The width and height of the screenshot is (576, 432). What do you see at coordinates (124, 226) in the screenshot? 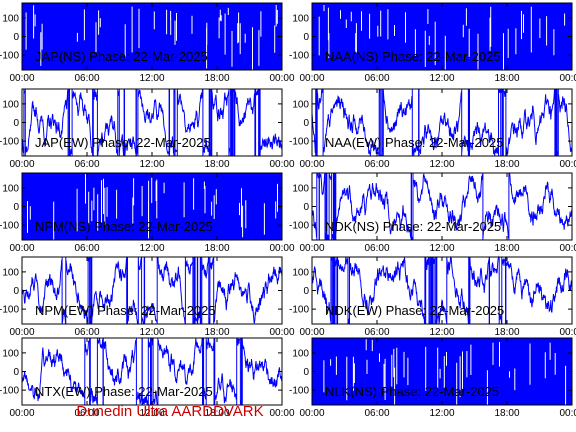
I see `panel-title: NPM(NS) Phase: 22-Mar-2025` at bounding box center [124, 226].